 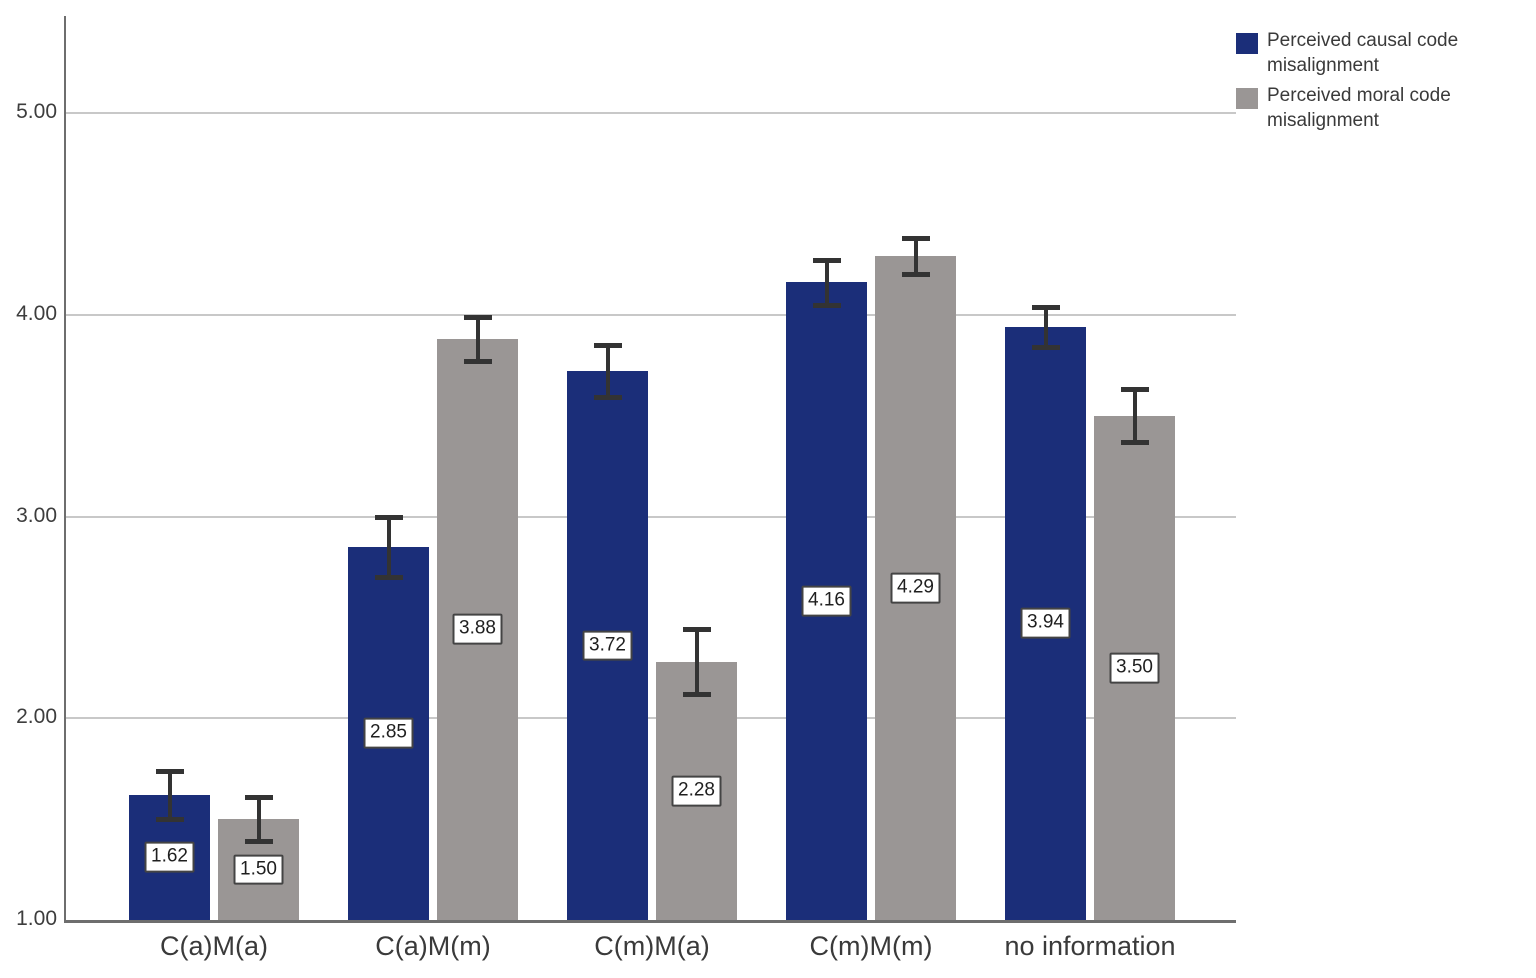 What do you see at coordinates (36, 313) in the screenshot?
I see `y-tick-label: 4.00` at bounding box center [36, 313].